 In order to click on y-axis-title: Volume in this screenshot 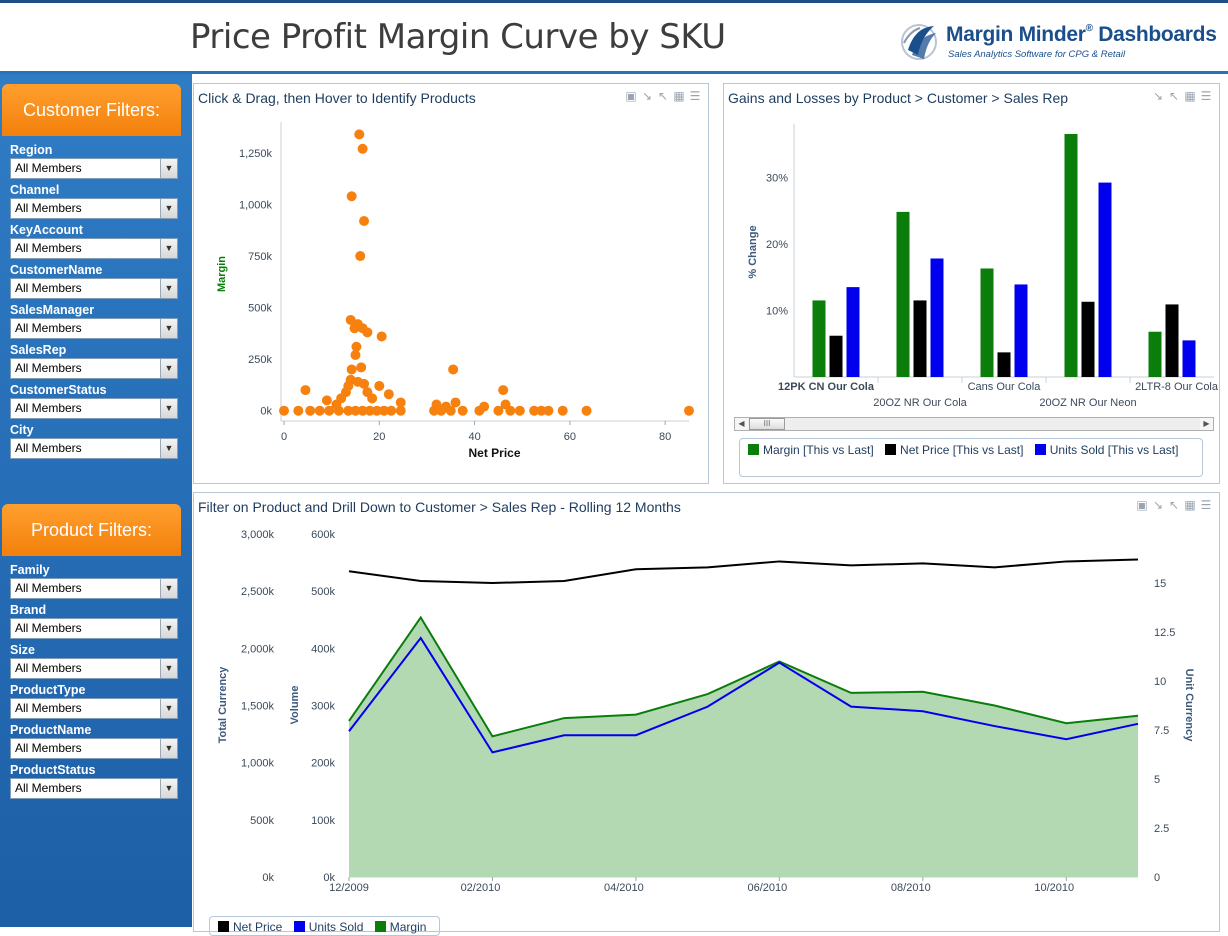, I will do `click(295, 705)`.